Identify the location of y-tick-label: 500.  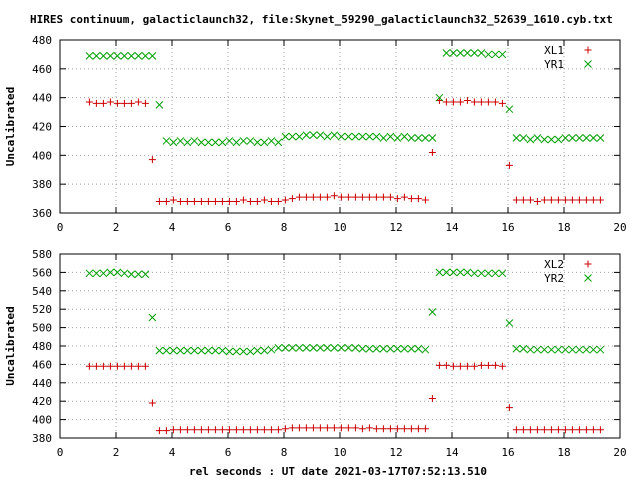
(42, 328).